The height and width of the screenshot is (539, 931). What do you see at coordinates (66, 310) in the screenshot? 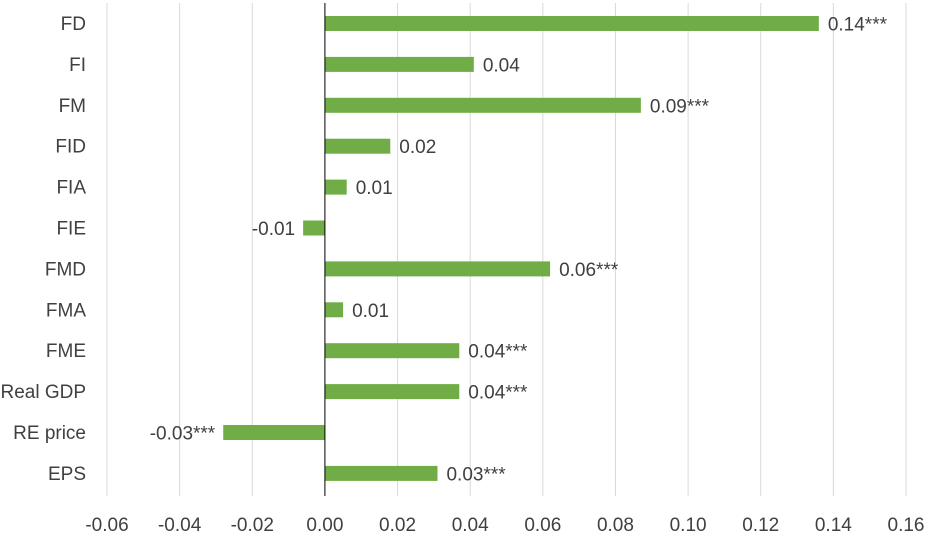
I see `category-label: FMA` at bounding box center [66, 310].